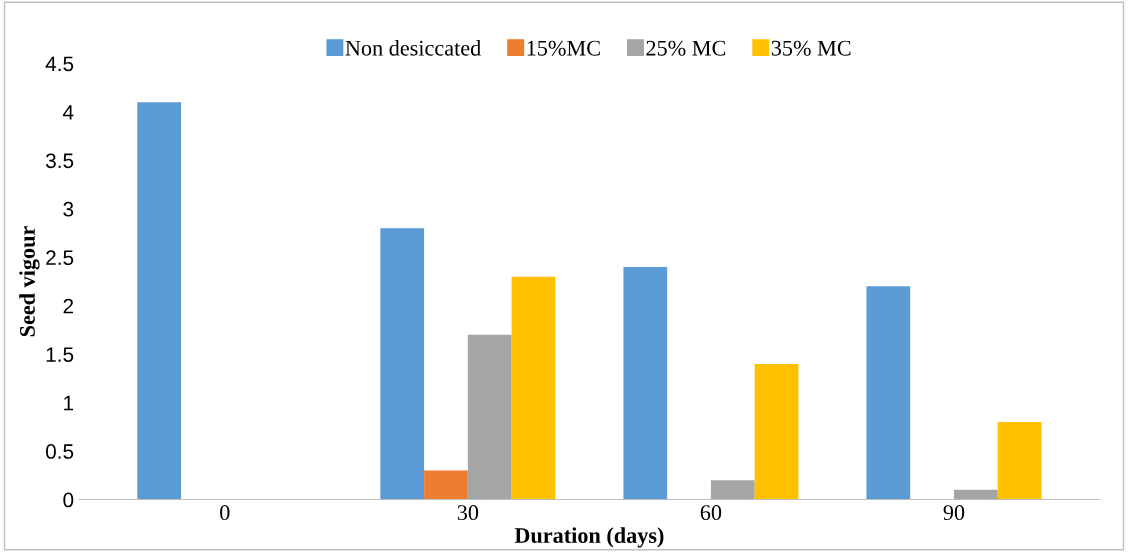 This screenshot has height=552, width=1128. I want to click on y-tick-label: 4.5, so click(59, 64).